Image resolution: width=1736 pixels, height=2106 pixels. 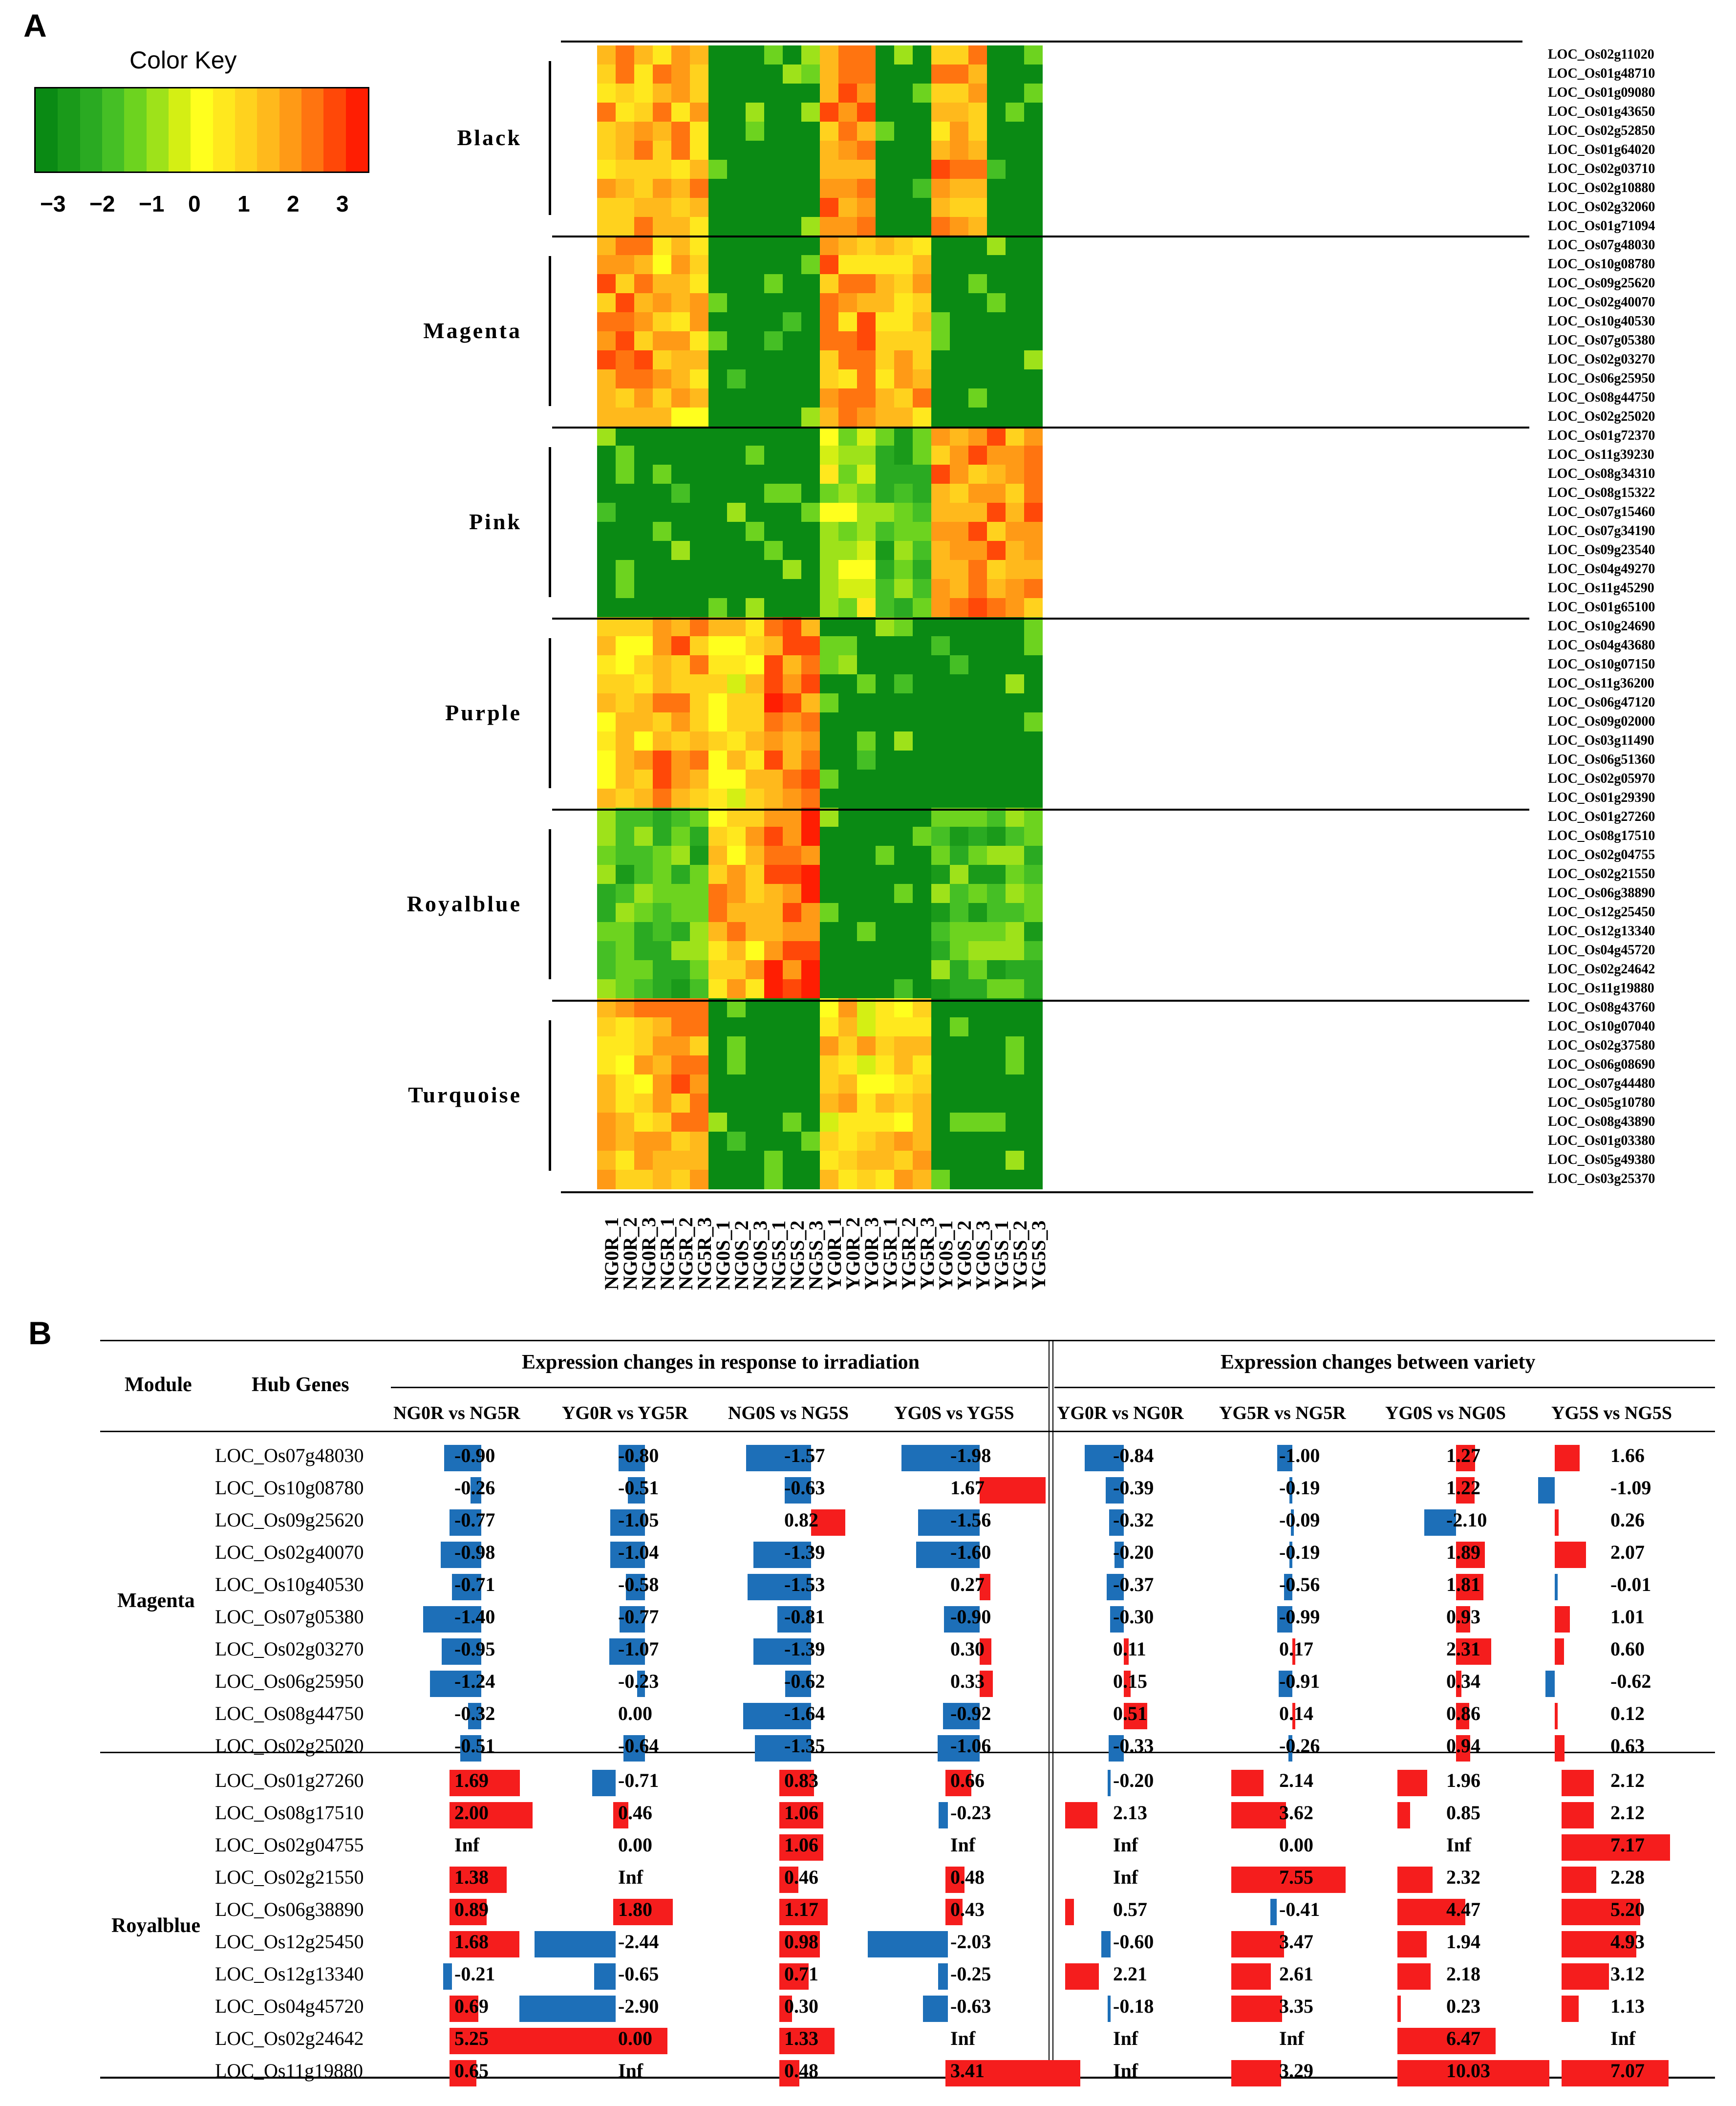 What do you see at coordinates (1296, 1713) in the screenshot?
I see `table-value: 0.14` at bounding box center [1296, 1713].